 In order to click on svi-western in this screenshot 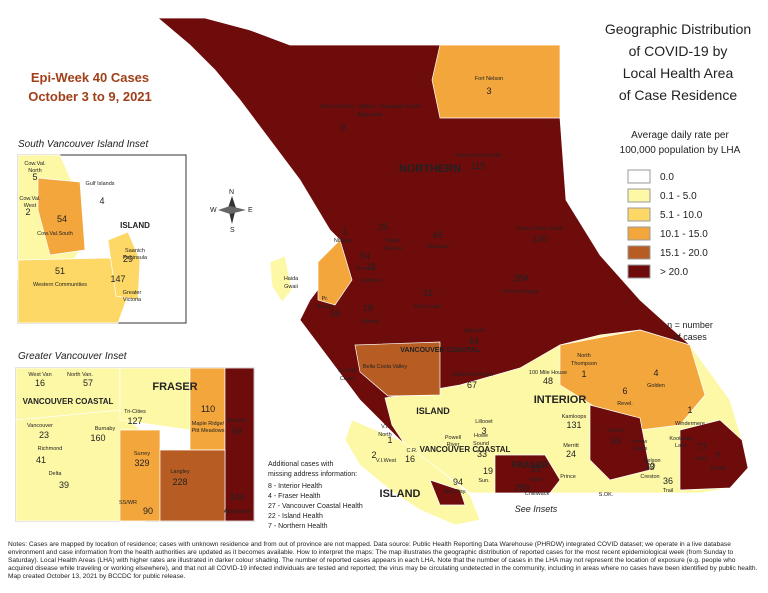, I will do `click(74, 290)`.